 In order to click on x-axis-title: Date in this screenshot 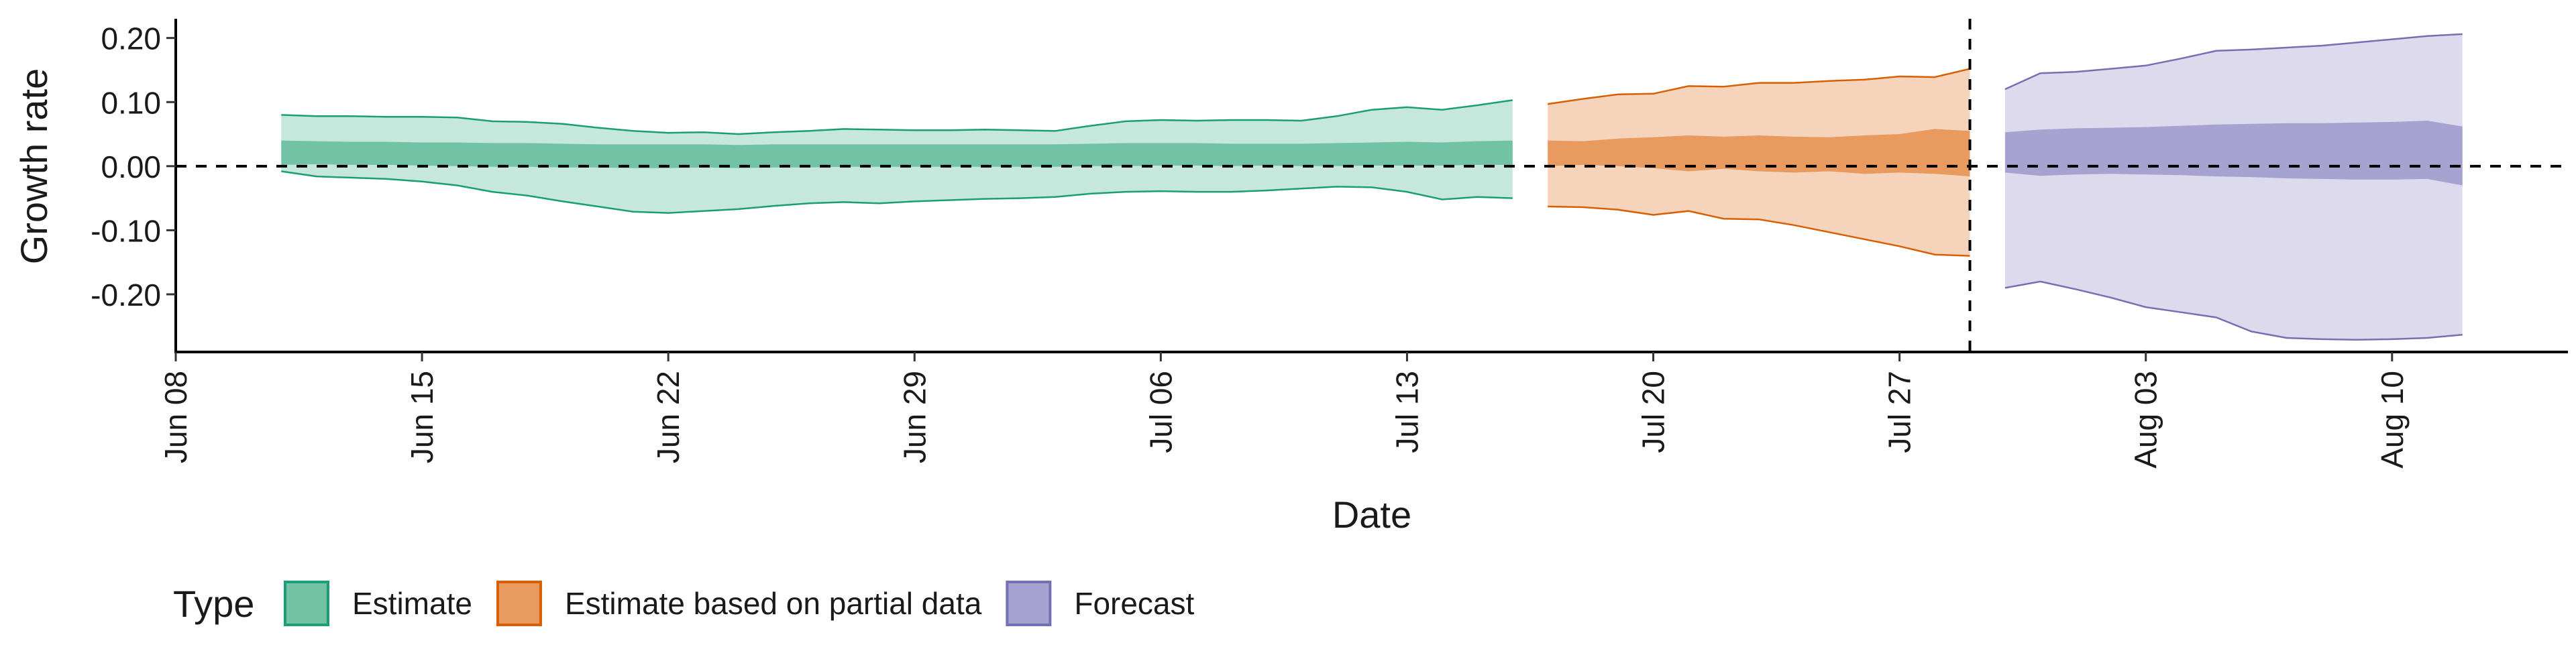, I will do `click(1371, 514)`.